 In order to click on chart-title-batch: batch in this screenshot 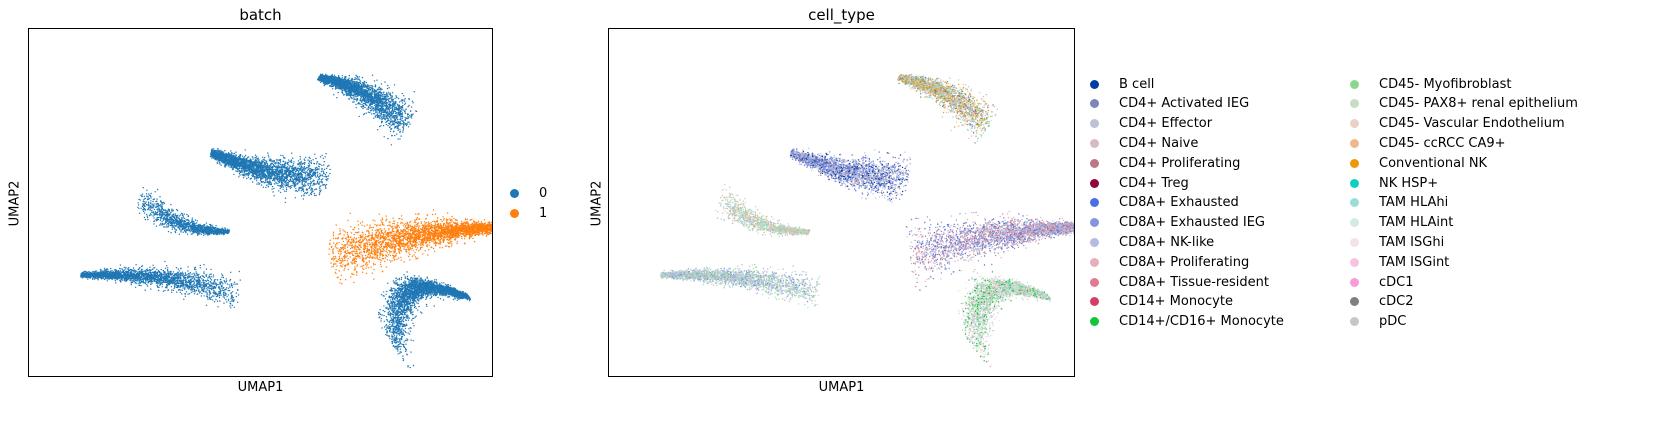, I will do `click(260, 15)`.